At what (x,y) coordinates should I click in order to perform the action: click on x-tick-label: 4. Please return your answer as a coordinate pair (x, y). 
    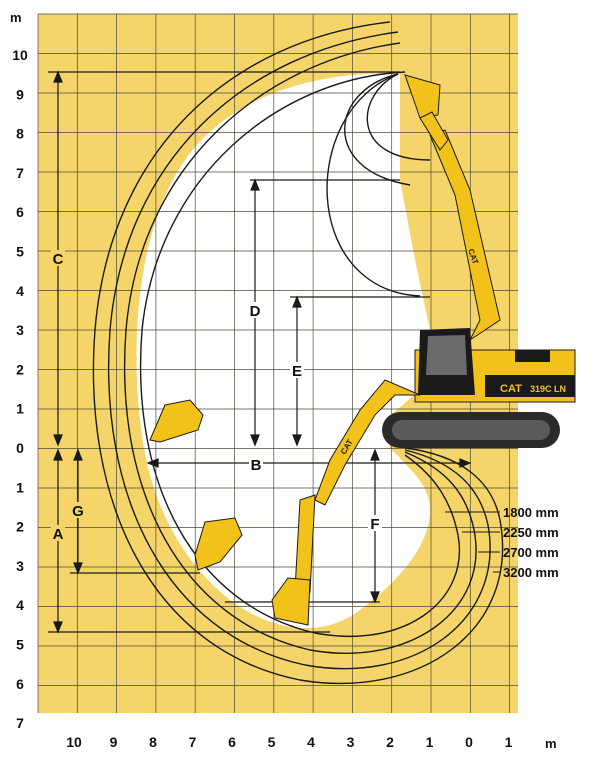
    Looking at the image, I should click on (311, 742).